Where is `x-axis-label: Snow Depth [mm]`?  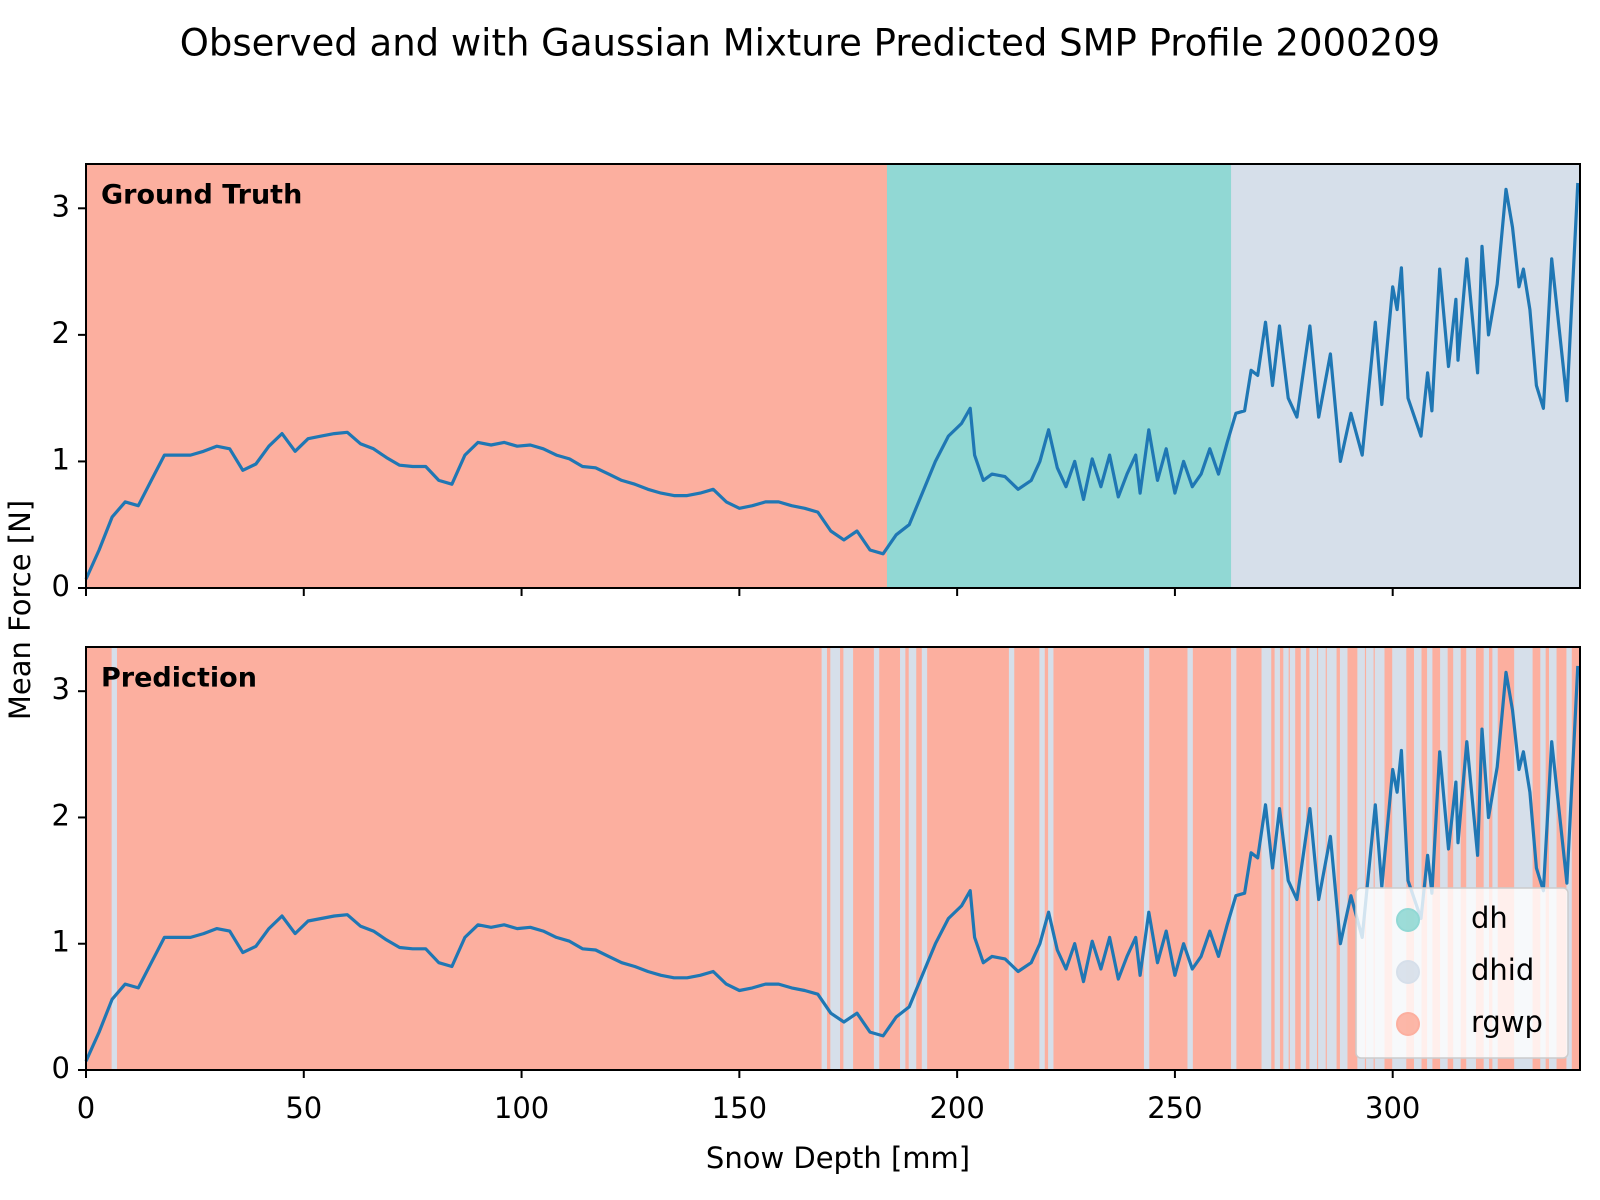
x-axis-label: Snow Depth [mm] is located at coordinates (838, 1158).